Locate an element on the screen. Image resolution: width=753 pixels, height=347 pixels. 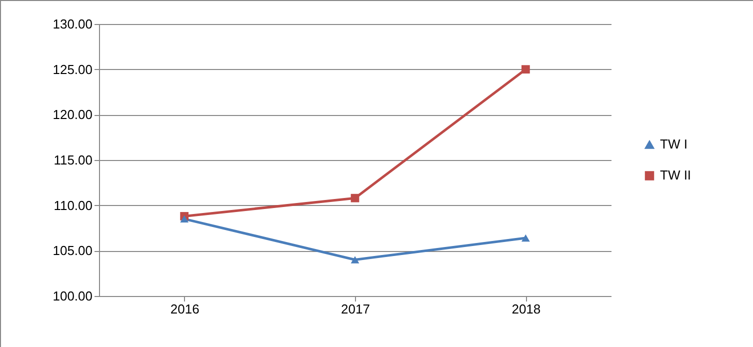
x-tick-label: 2017 is located at coordinates (355, 309).